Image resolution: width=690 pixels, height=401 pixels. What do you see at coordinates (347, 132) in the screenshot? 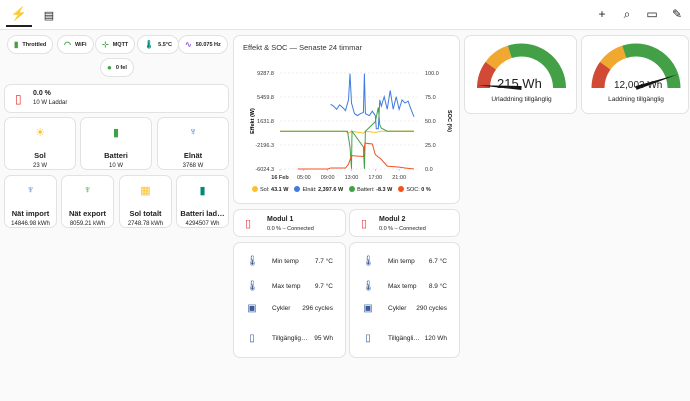
I see `series-line-sol` at bounding box center [347, 132].